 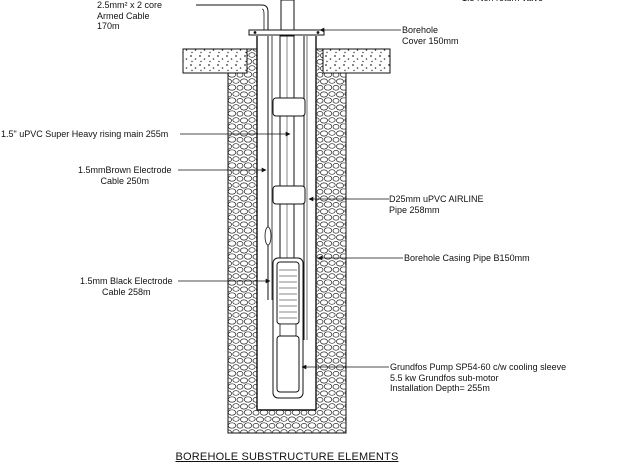 What do you see at coordinates (232, 17) in the screenshot?
I see `armed-cable-line` at bounding box center [232, 17].